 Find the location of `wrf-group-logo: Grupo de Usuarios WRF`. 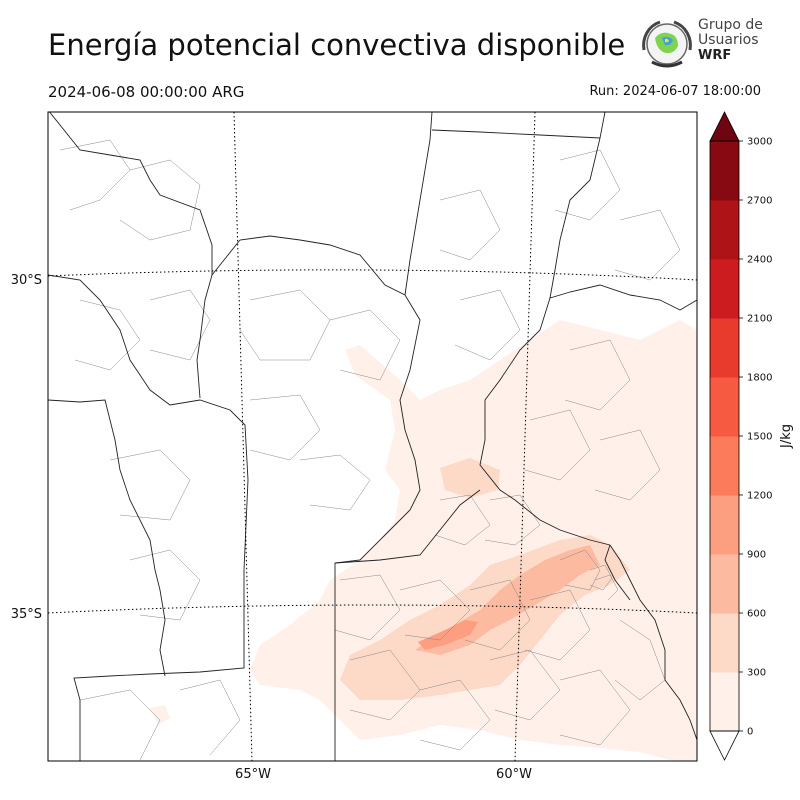

wrf-group-logo: Grupo de Usuarios WRF is located at coordinates (708, 44).